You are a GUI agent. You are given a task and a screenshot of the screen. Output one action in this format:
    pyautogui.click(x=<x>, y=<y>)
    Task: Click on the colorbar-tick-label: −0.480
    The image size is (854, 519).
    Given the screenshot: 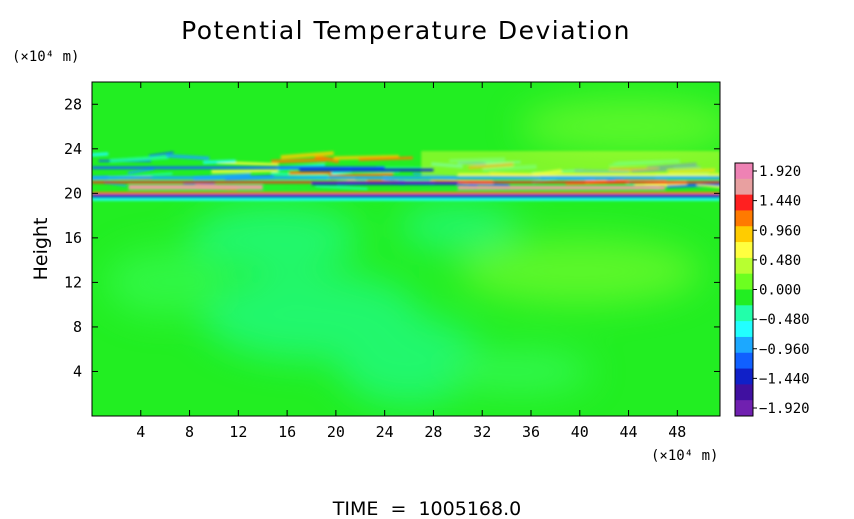 What is the action you would take?
    pyautogui.click(x=784, y=320)
    